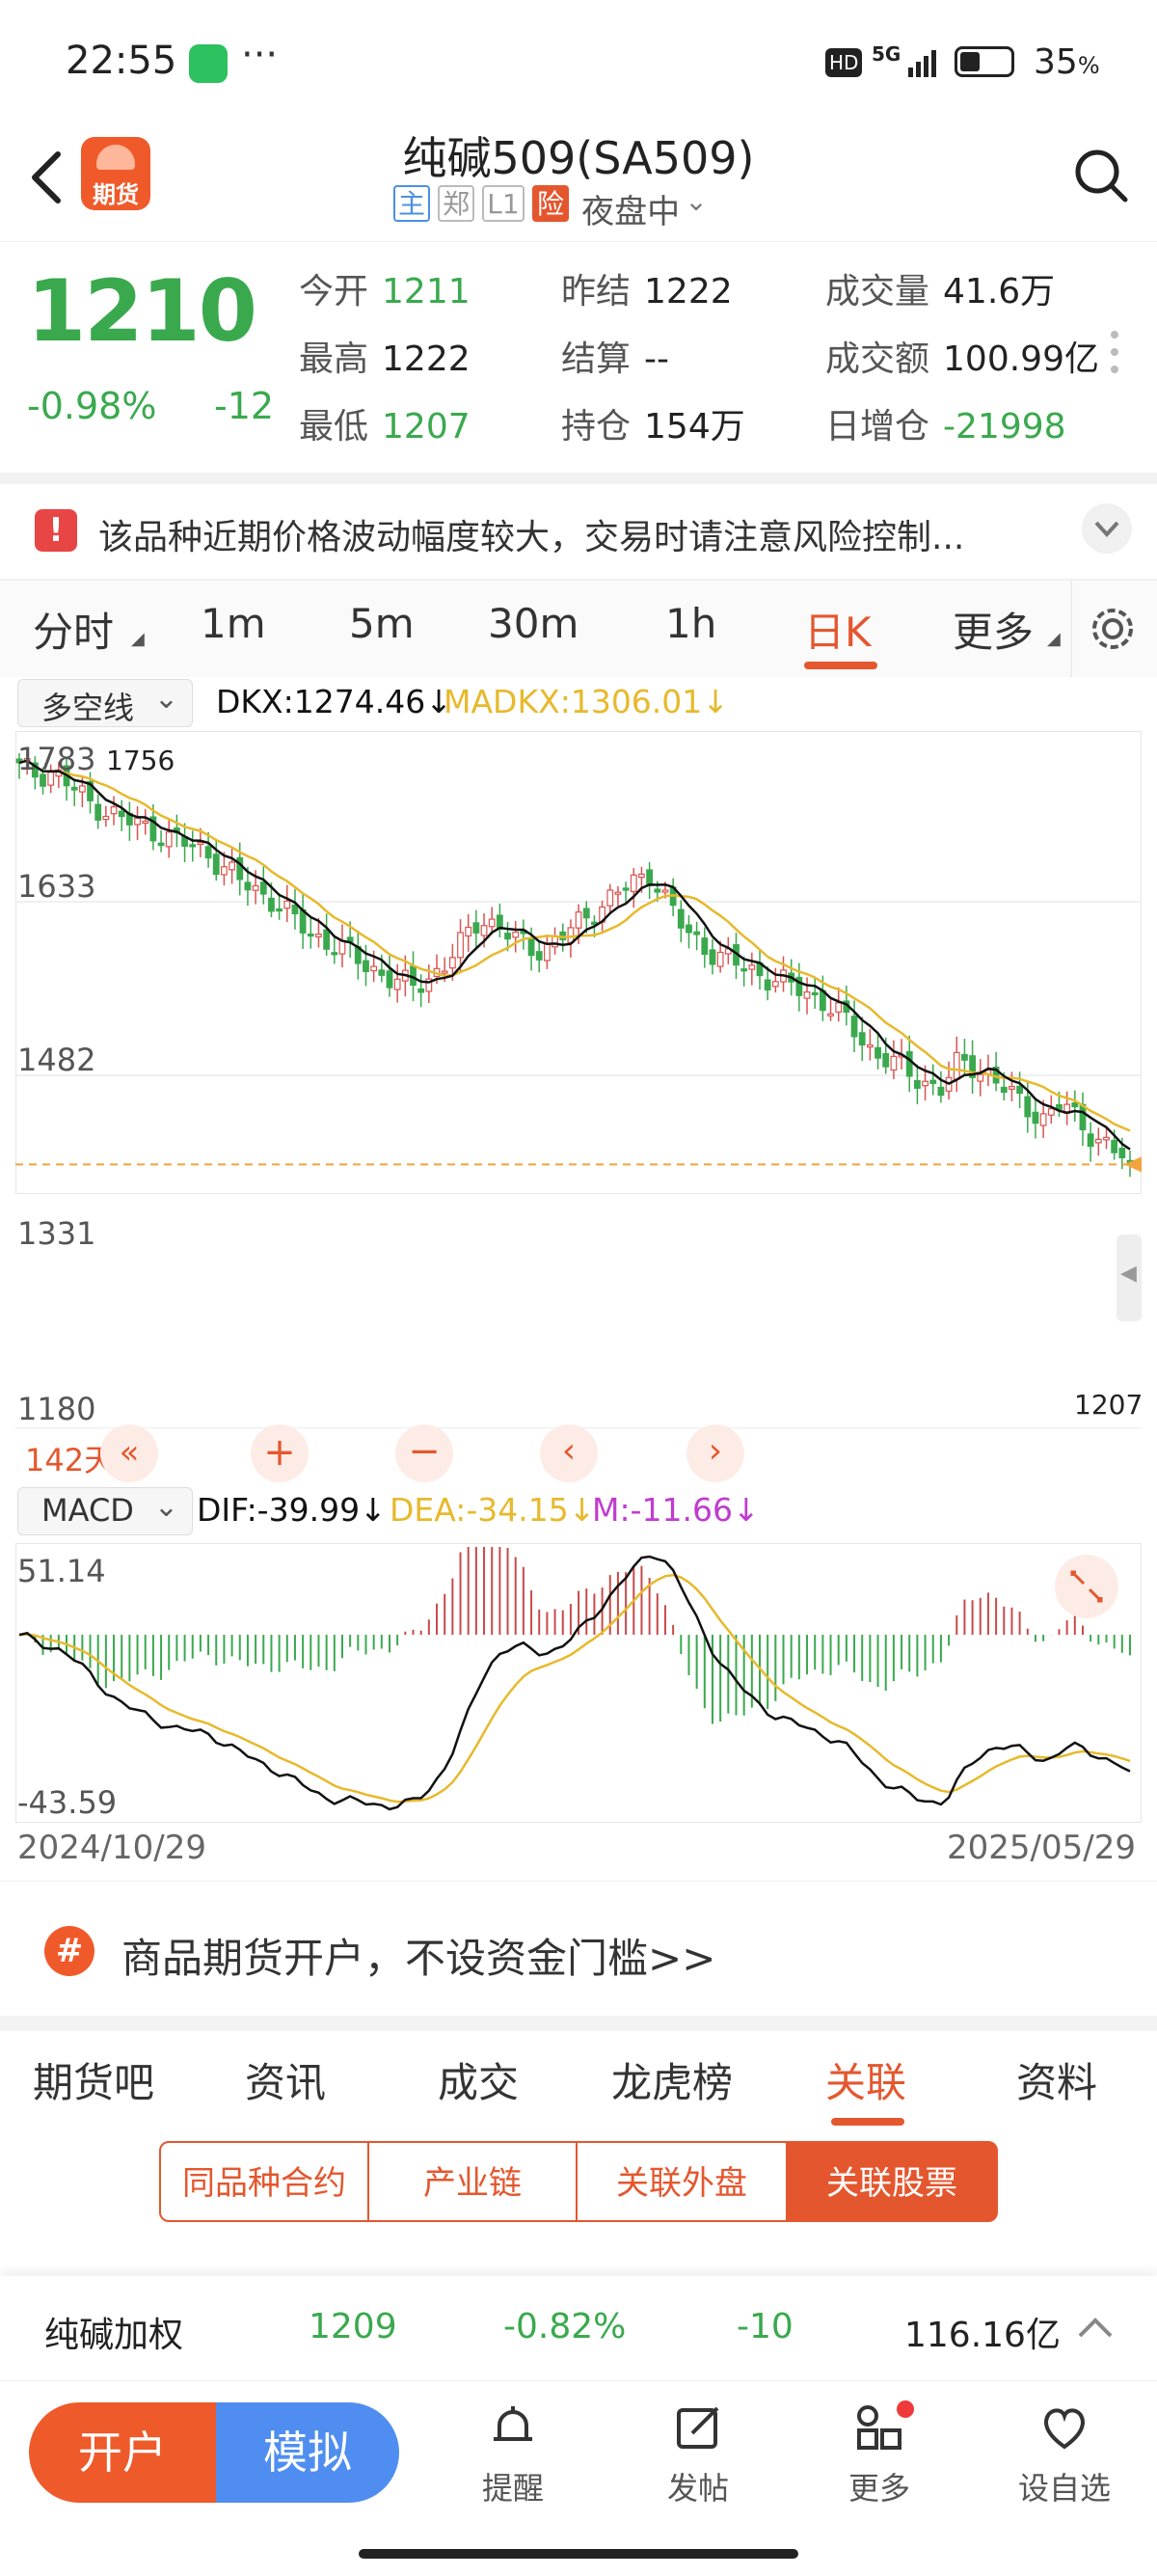  Describe the element at coordinates (691, 623) in the screenshot. I see `tab-1h: 1h` at that location.